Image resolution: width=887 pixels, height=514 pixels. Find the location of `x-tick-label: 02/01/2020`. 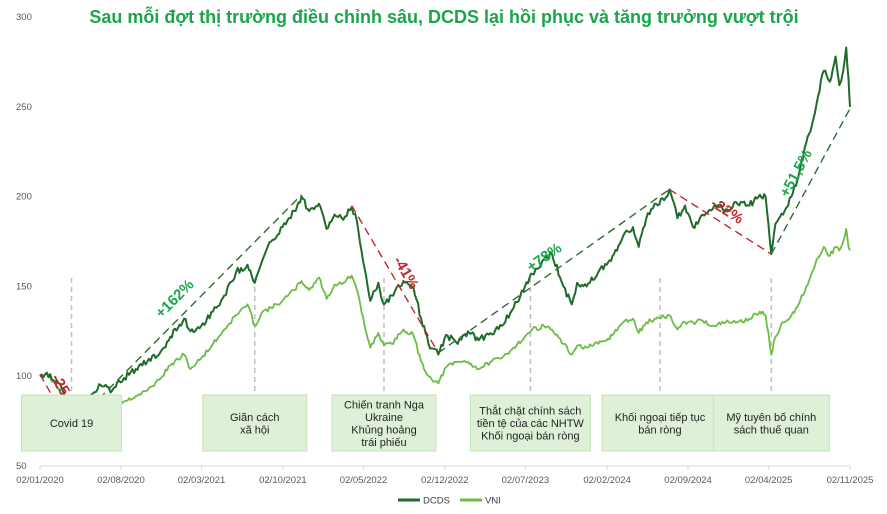

x-tick-label: 02/01/2020 is located at coordinates (40, 480).